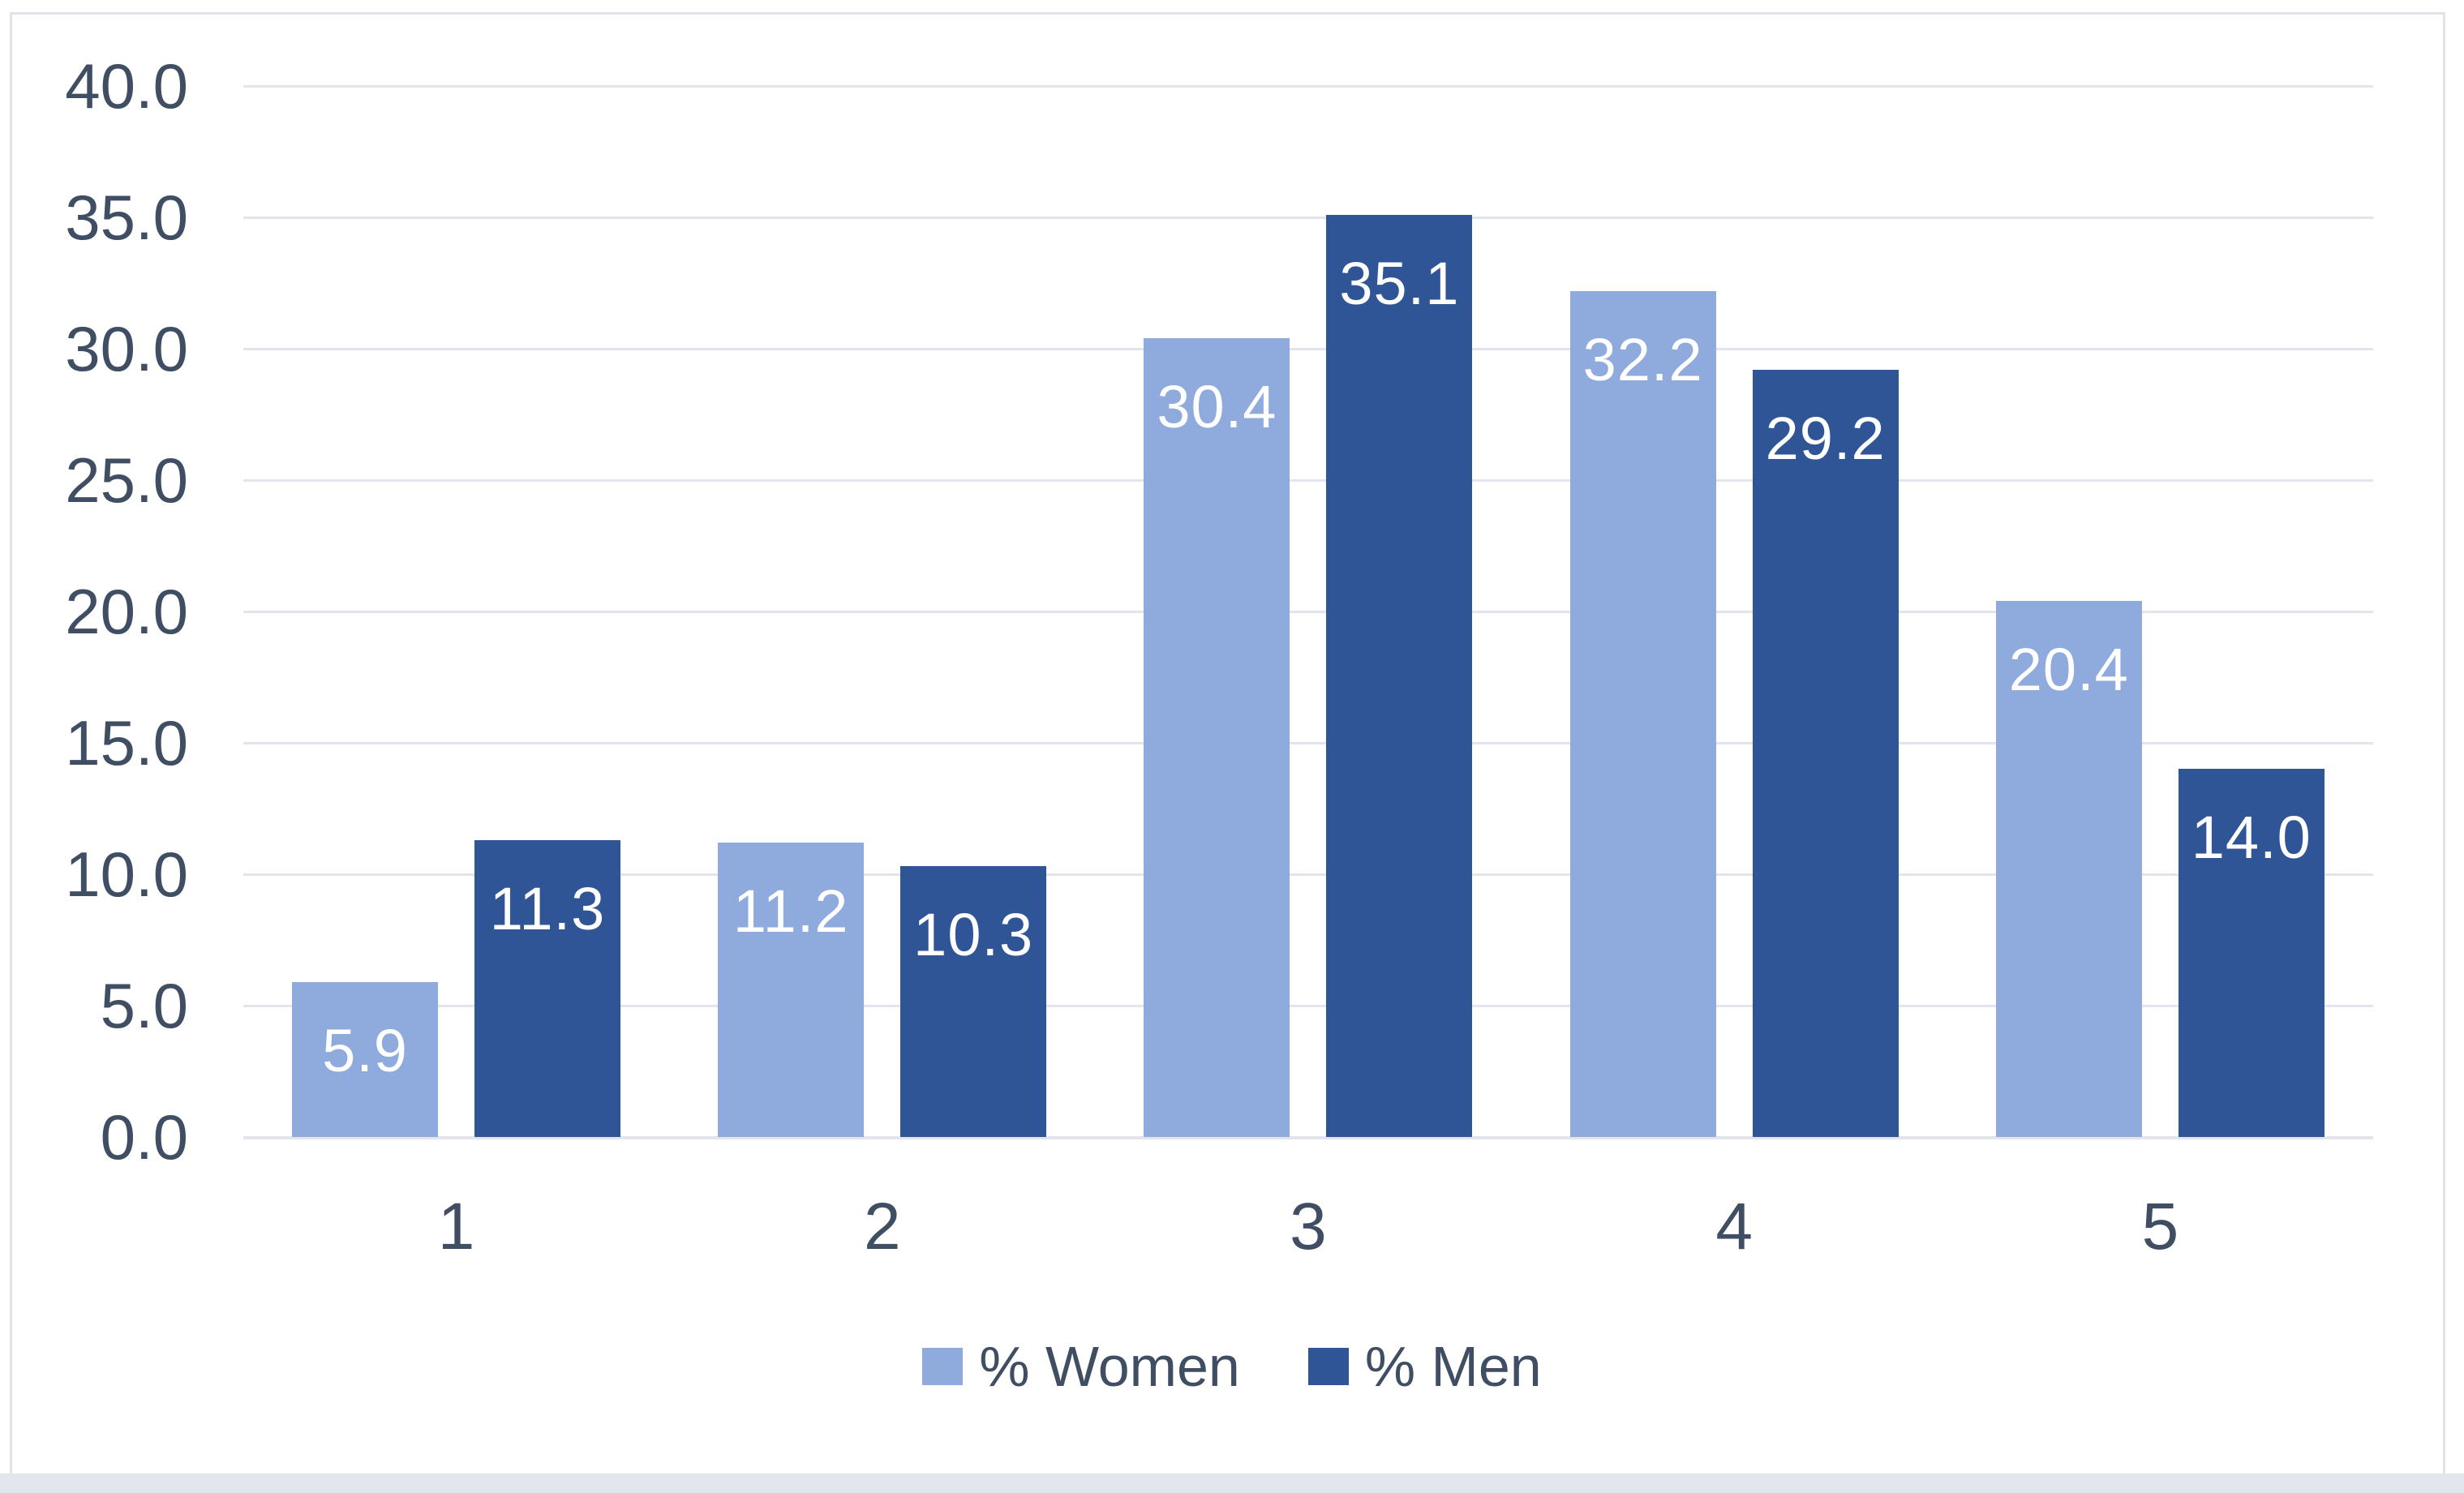 This screenshot has width=2464, height=1493. What do you see at coordinates (1825, 753) in the screenshot?
I see `bar-men-cat-4: 29.2` at bounding box center [1825, 753].